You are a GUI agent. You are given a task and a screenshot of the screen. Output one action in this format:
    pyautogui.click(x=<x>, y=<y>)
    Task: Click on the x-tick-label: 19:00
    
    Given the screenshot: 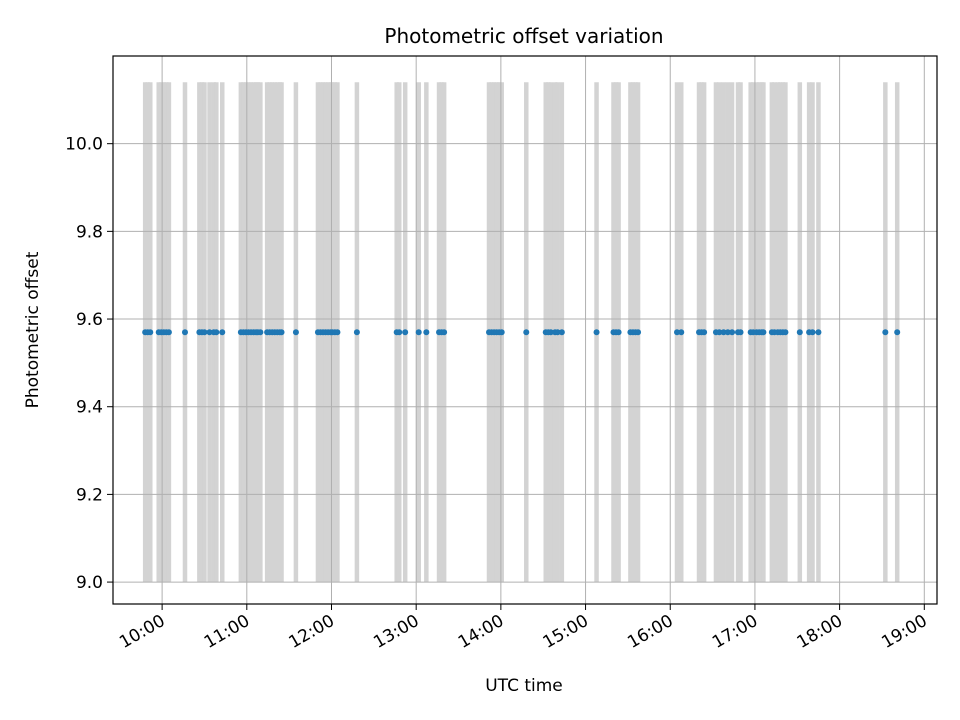 What is the action you would take?
    pyautogui.click(x=904, y=632)
    